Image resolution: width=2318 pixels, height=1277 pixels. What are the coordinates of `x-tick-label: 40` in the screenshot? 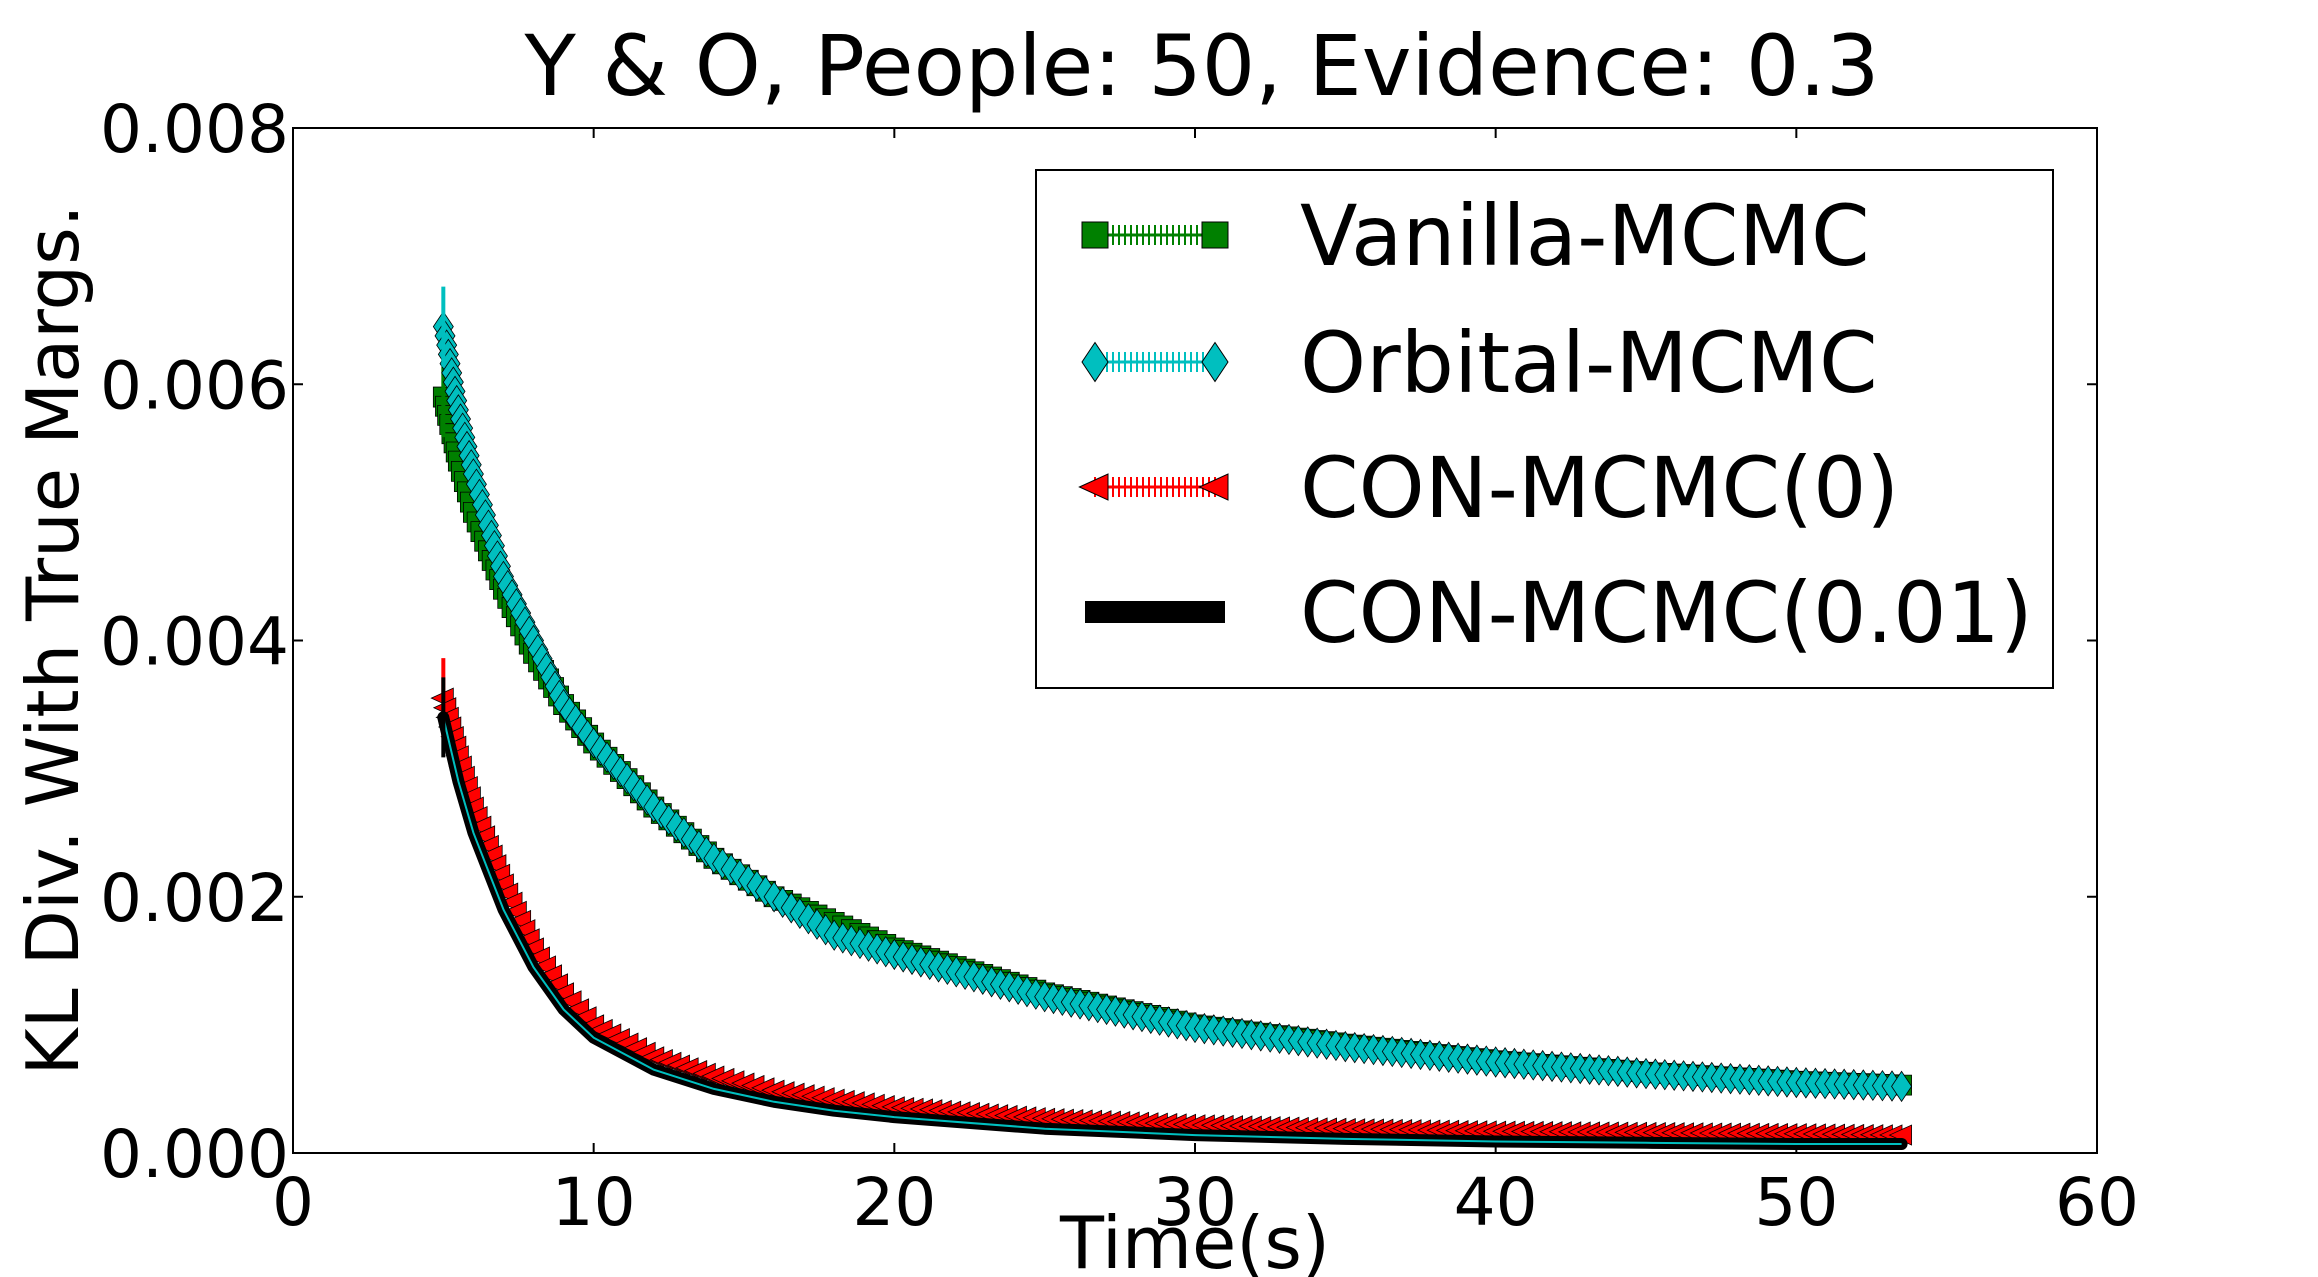 It's located at (1496, 1202).